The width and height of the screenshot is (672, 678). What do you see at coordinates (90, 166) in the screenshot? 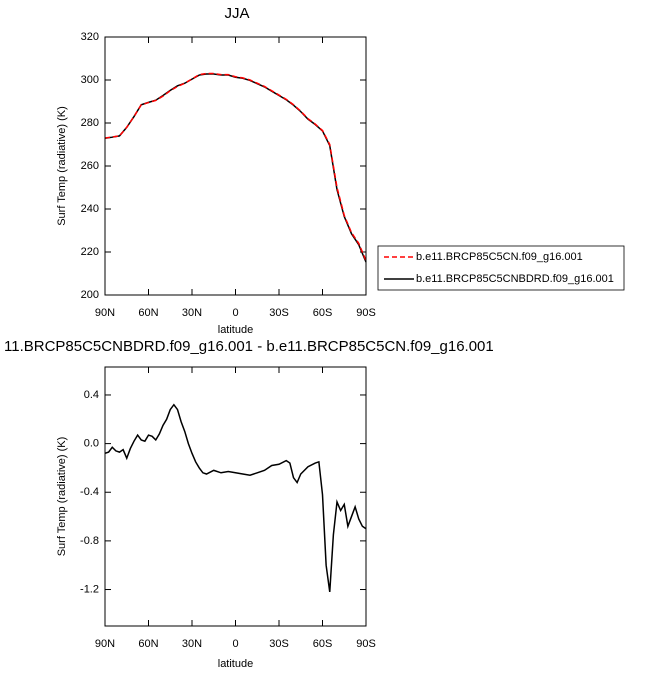
I see `y-tick-label: 260` at bounding box center [90, 166].